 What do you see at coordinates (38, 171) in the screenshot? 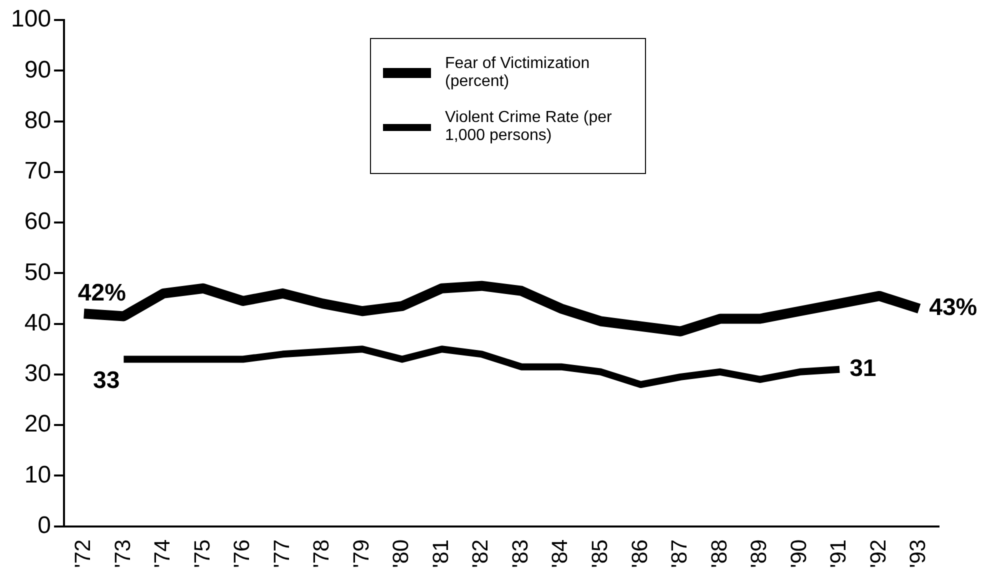
I see `y-tick-label: 70` at bounding box center [38, 171].